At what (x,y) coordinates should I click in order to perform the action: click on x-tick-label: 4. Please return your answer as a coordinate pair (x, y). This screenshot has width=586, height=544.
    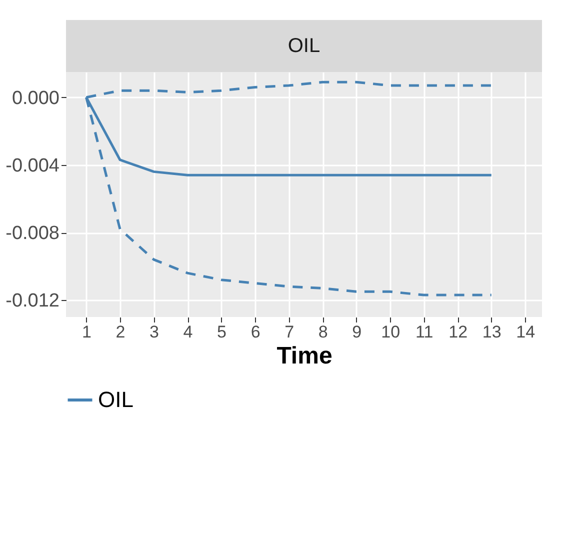
    Looking at the image, I should click on (188, 332).